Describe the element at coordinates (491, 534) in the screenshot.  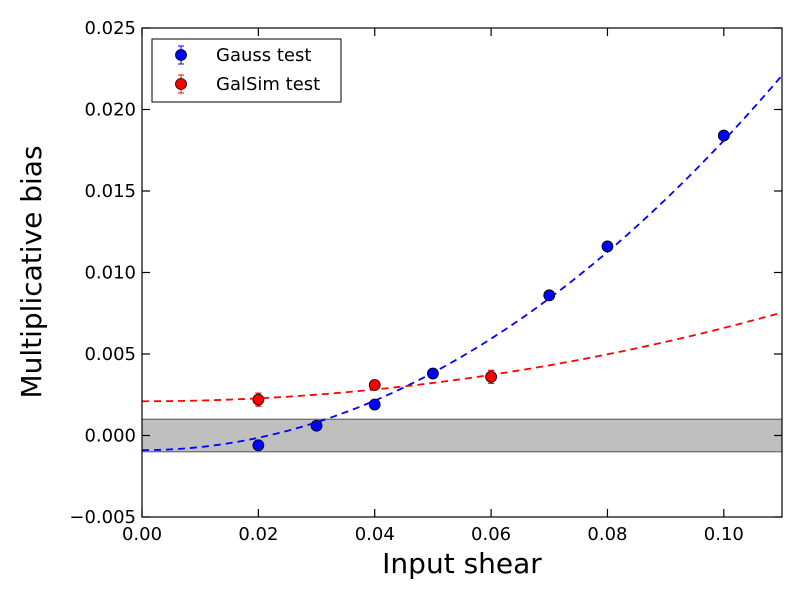
I see `x-tick-label: 0.06` at that location.